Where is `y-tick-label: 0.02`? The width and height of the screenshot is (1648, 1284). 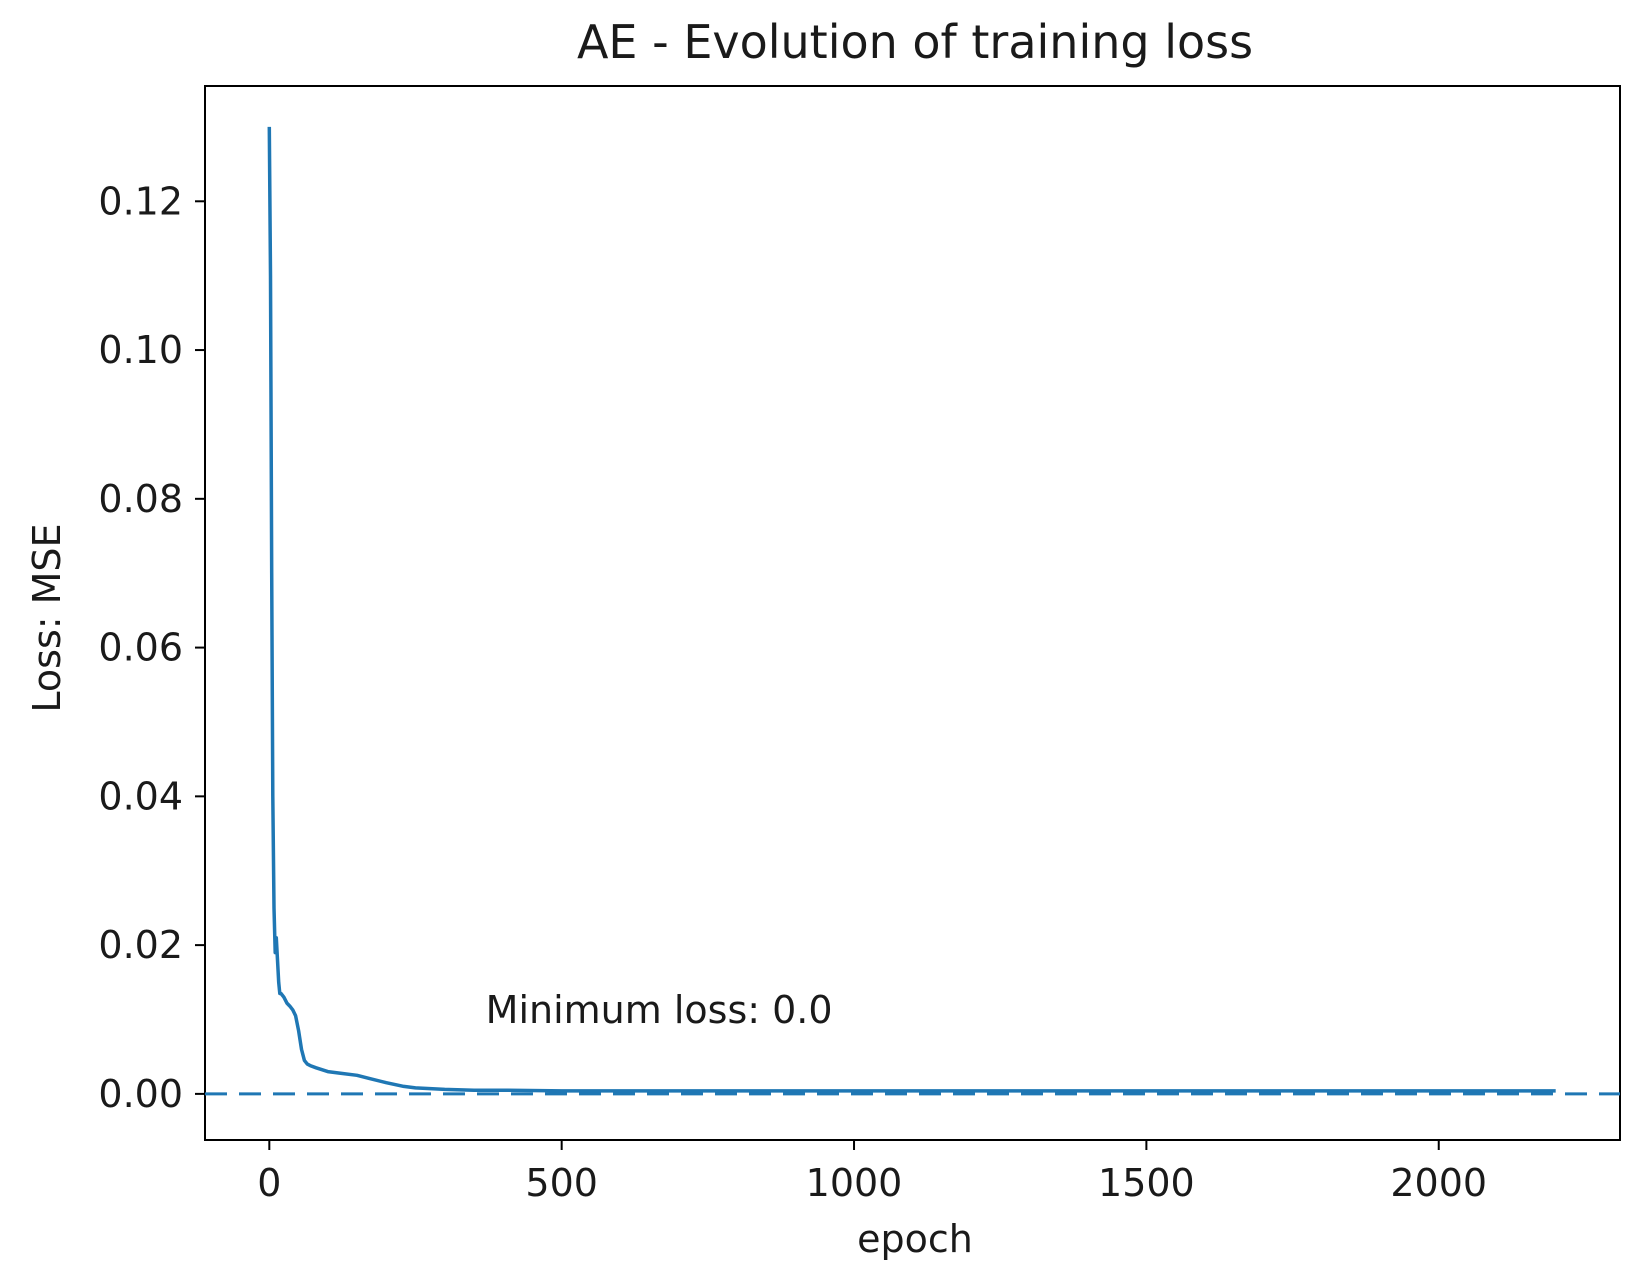 y-tick-label: 0.02 is located at coordinates (140, 945).